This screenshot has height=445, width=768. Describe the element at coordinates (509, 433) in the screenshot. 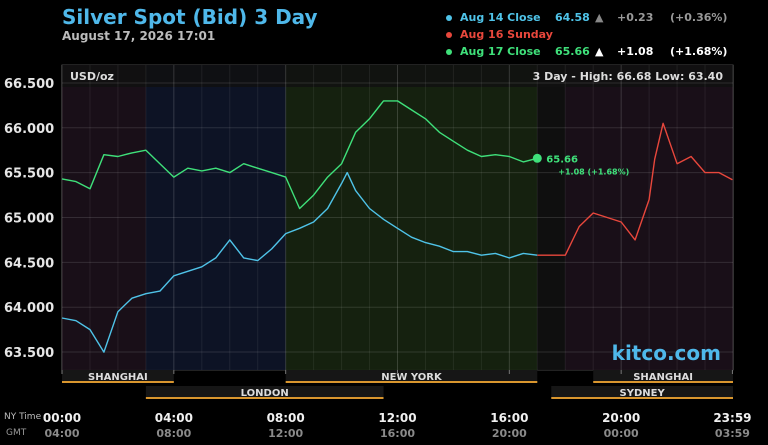

I see `x-tick-label-gmt: 20:00` at that location.